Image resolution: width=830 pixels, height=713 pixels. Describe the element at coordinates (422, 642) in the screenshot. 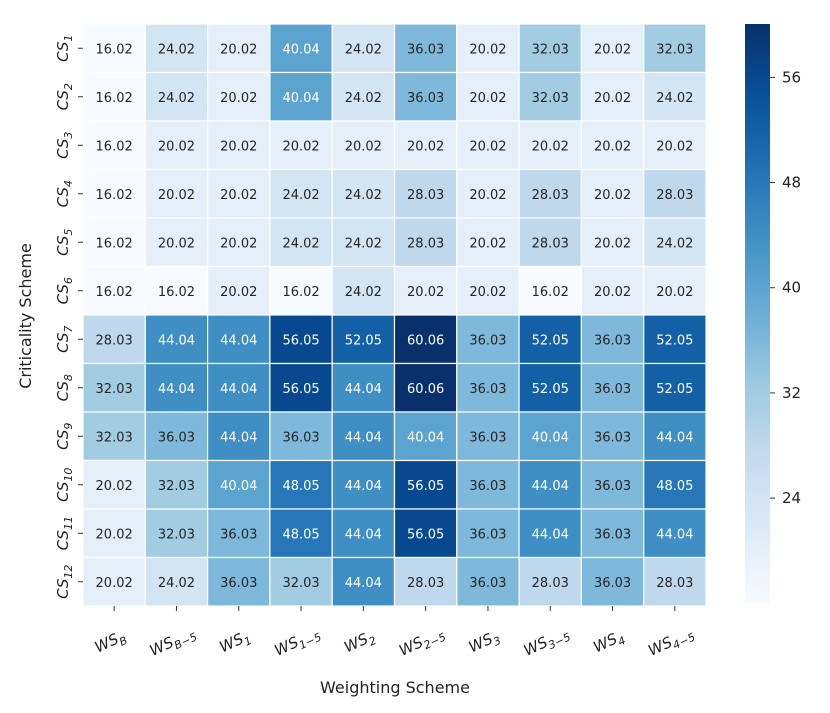

I see `x-tick-label: WS2−5` at that location.